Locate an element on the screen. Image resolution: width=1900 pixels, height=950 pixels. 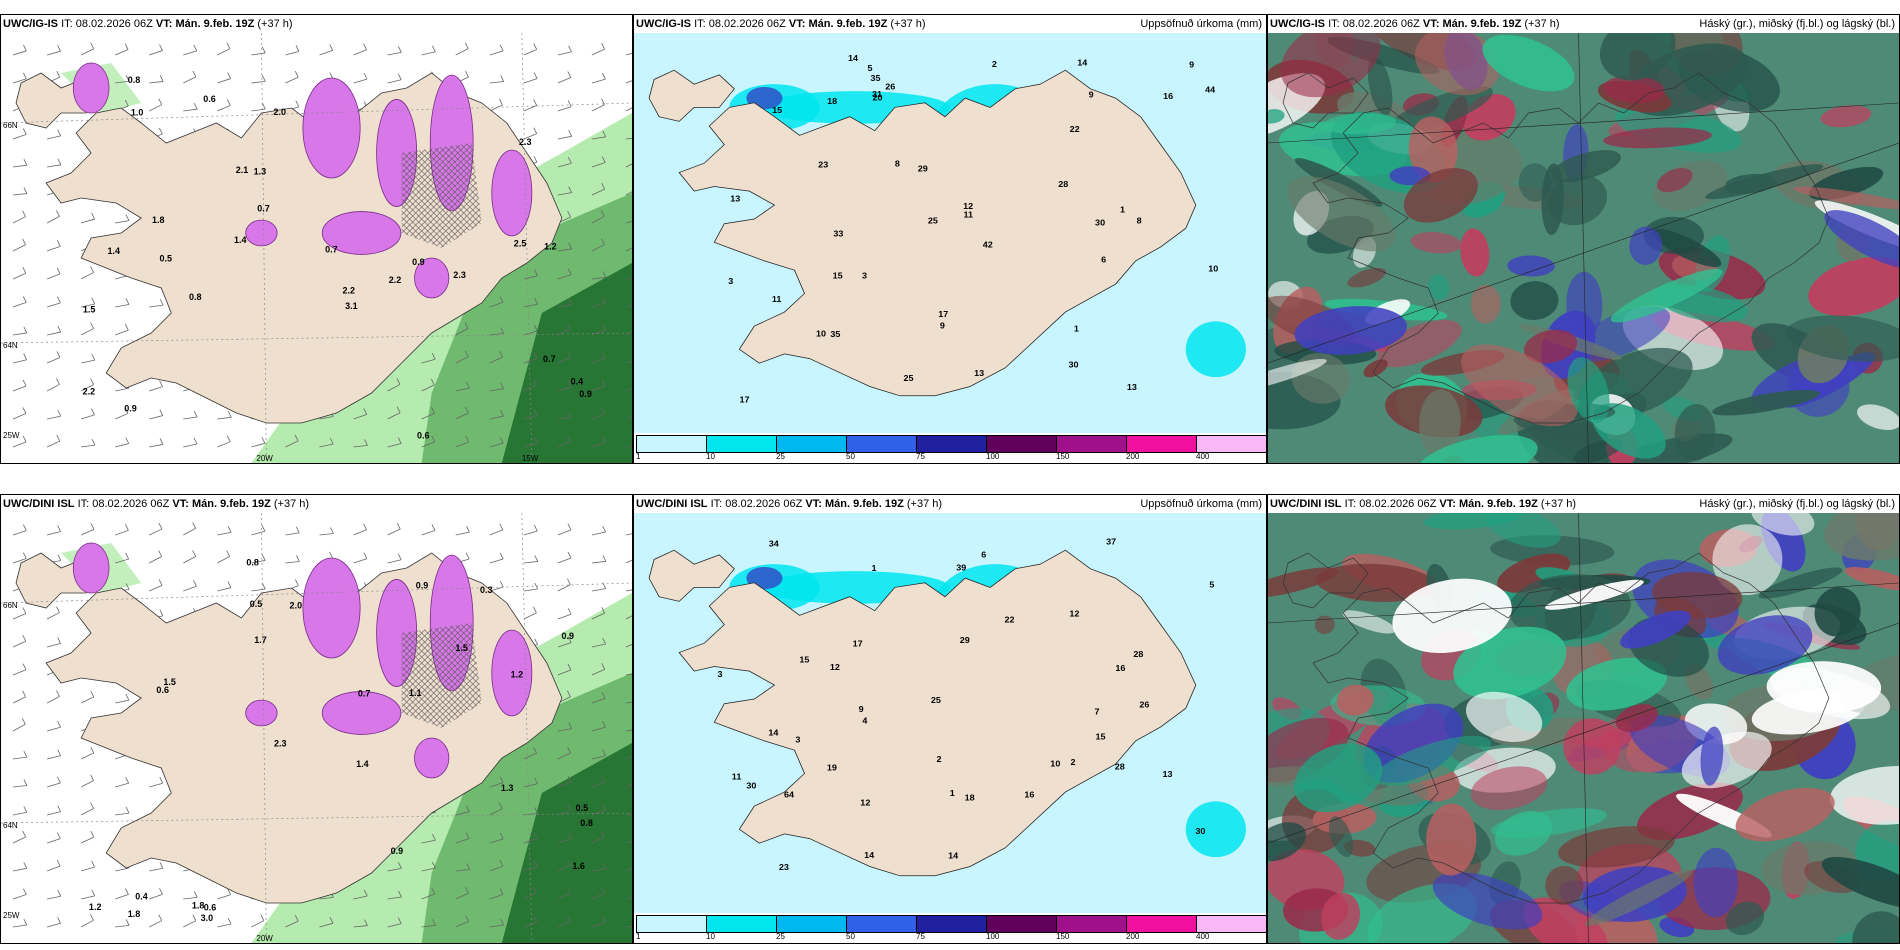
value-label: 2.2 is located at coordinates (395, 280).